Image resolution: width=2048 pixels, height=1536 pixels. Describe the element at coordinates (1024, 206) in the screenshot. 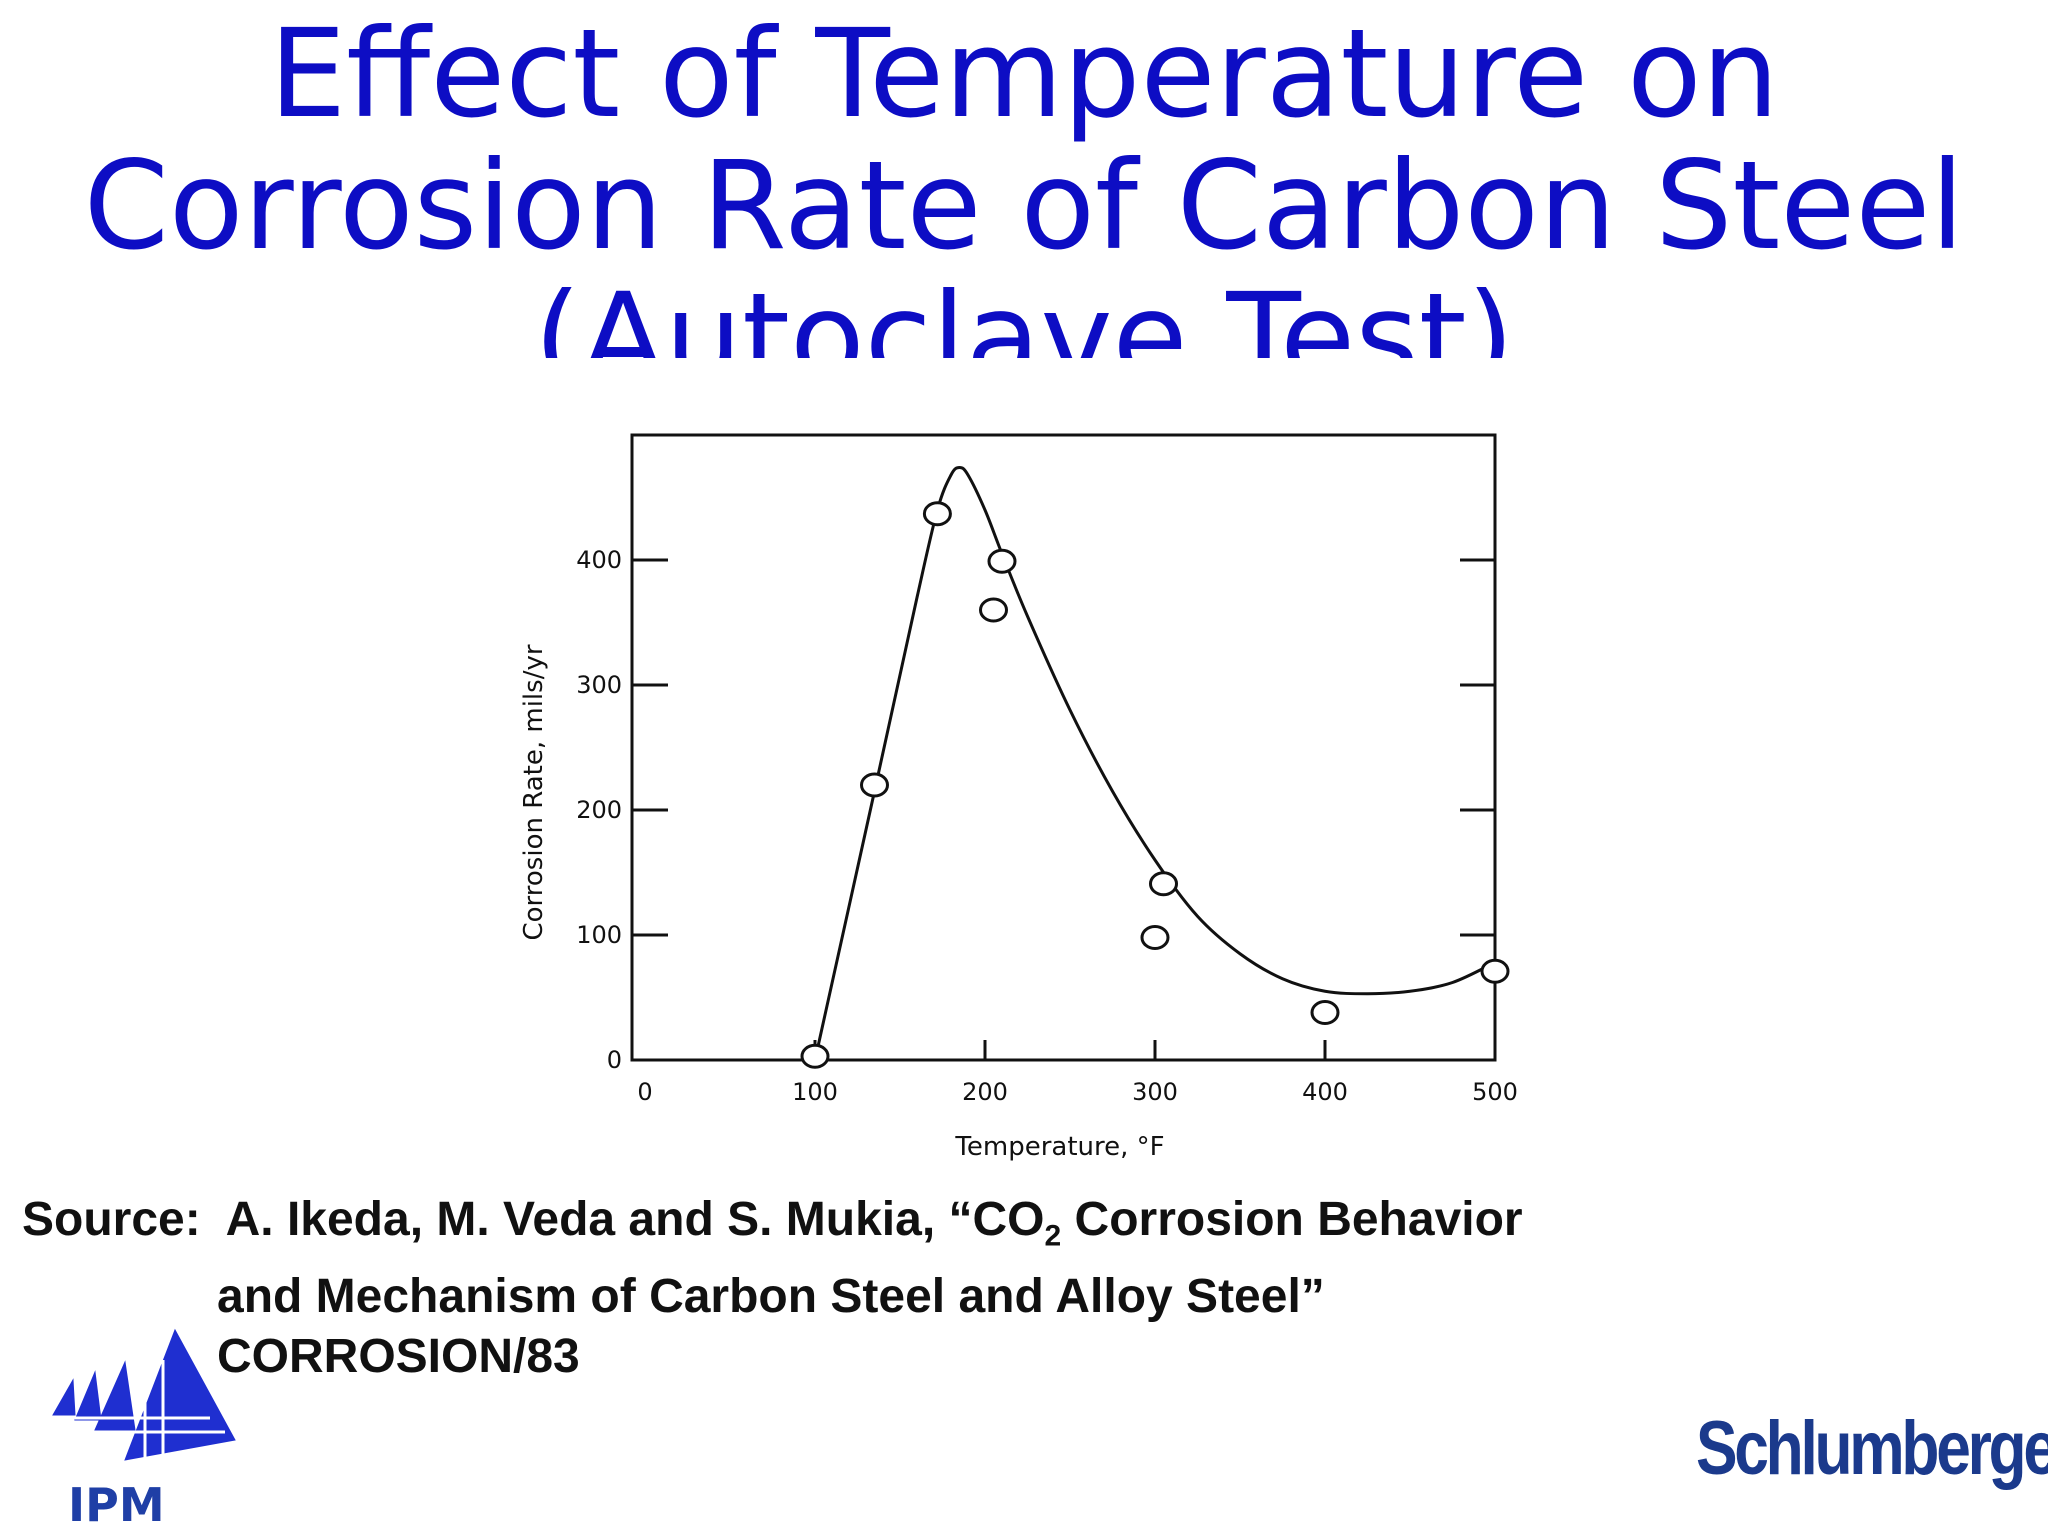

I see `title-line-2: Corrosion Rate of Carbon Steel` at that location.